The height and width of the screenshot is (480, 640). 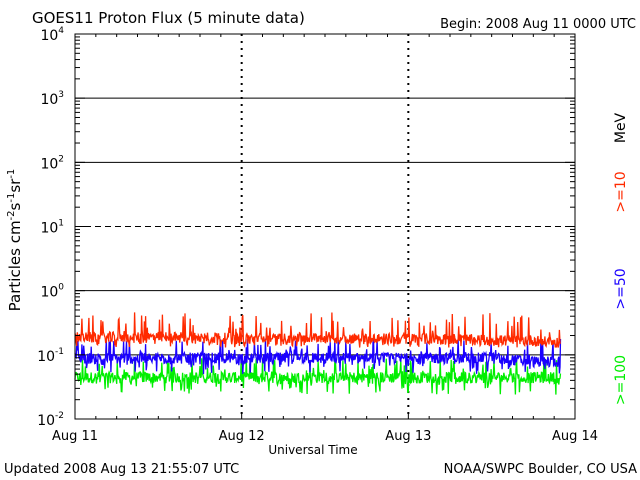 I want to click on x-tick-label: Aug 12, so click(x=242, y=436).